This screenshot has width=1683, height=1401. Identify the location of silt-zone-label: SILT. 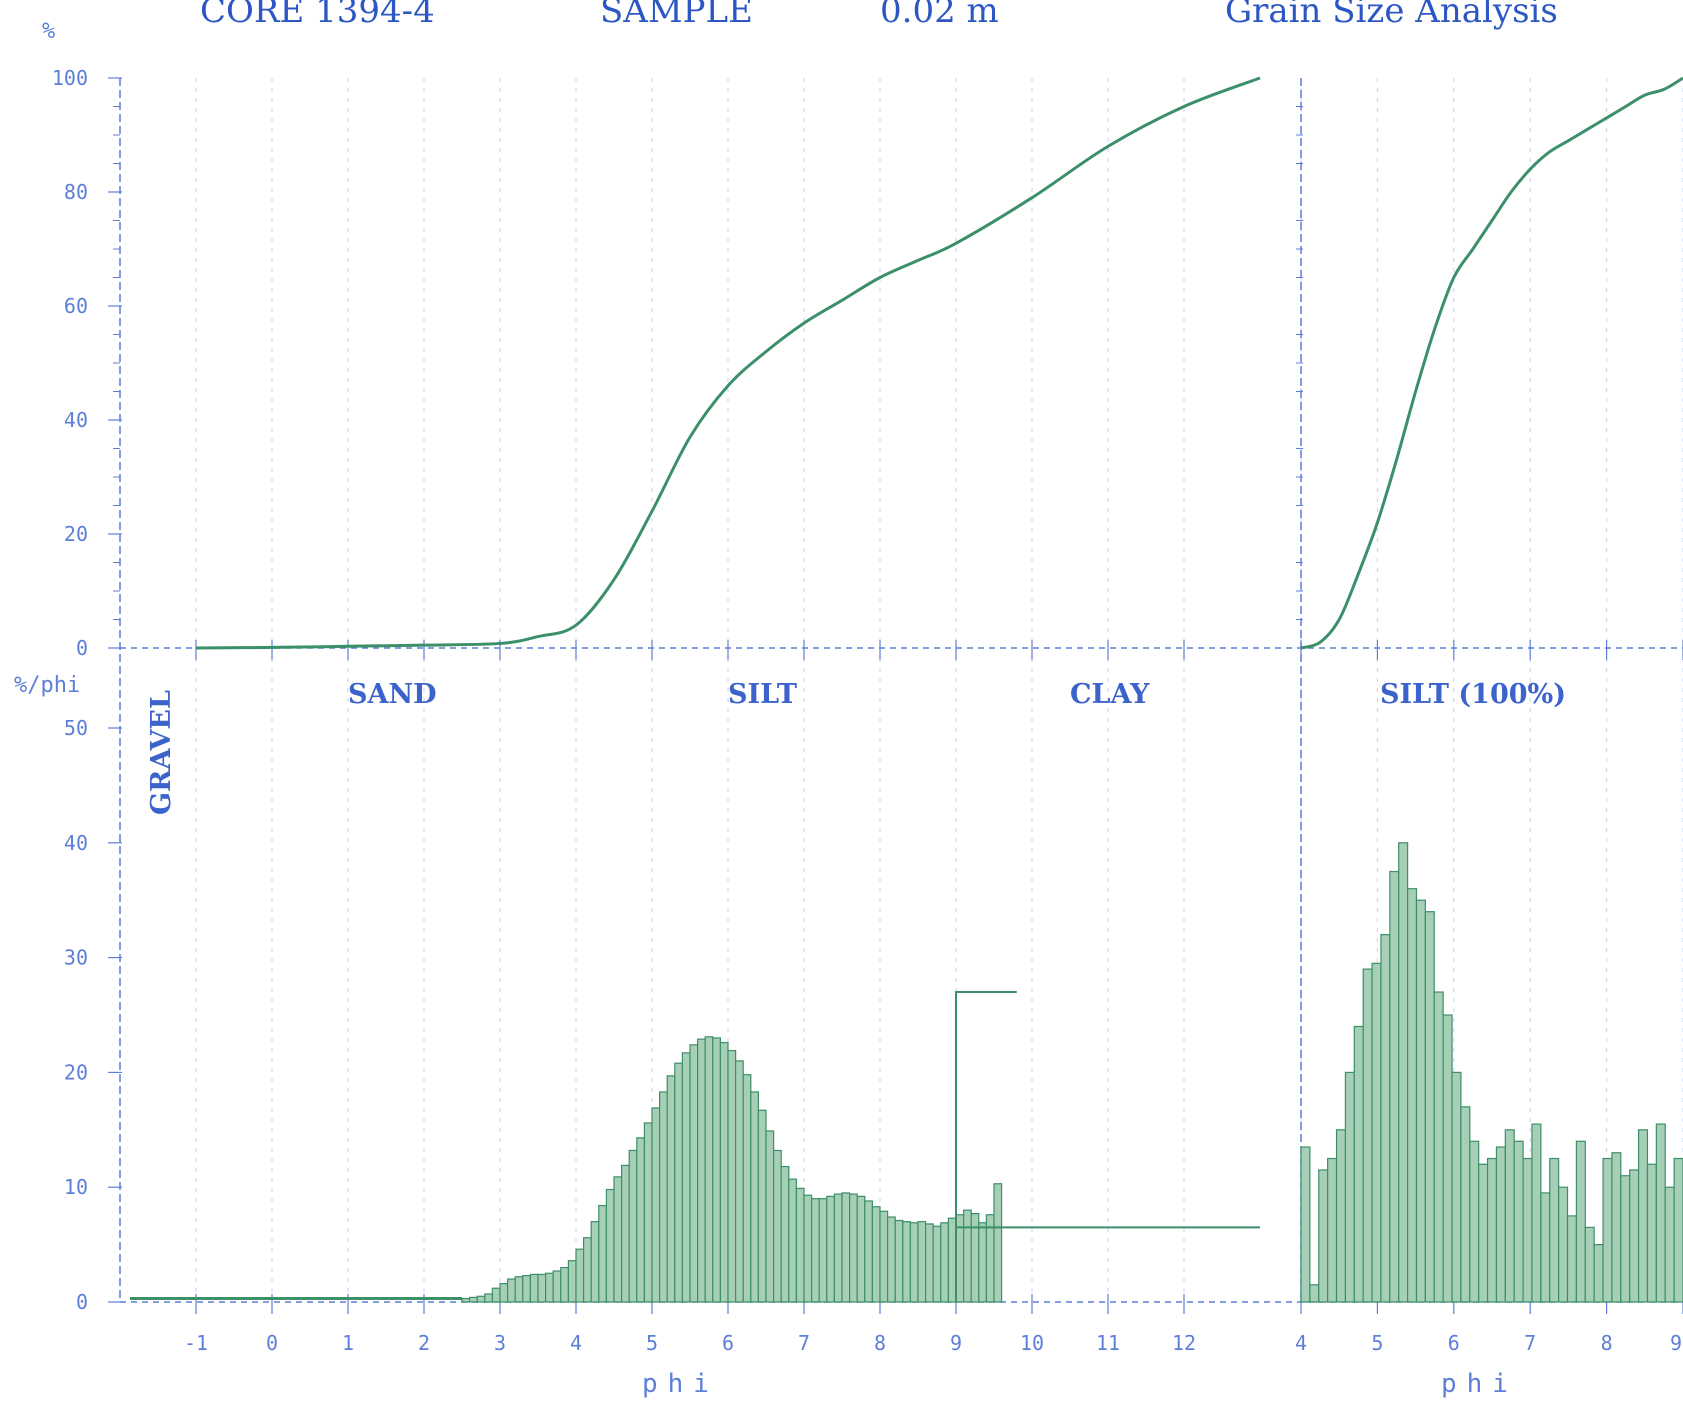
(762, 694).